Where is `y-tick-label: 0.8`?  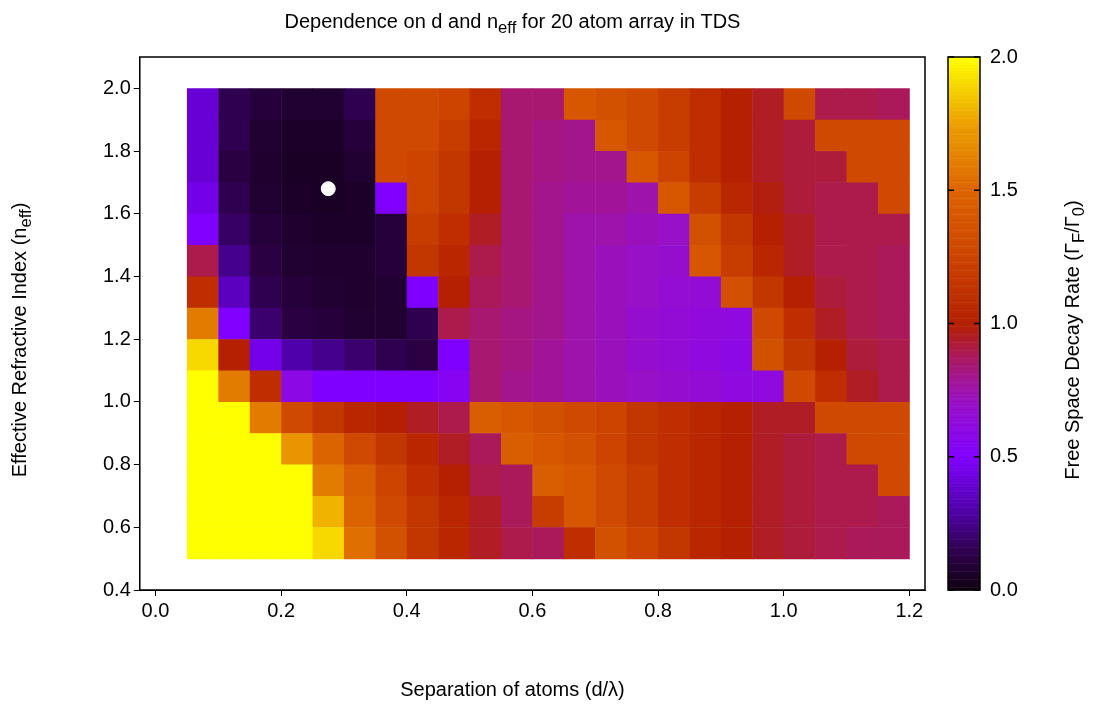 y-tick-label: 0.8 is located at coordinates (116, 463).